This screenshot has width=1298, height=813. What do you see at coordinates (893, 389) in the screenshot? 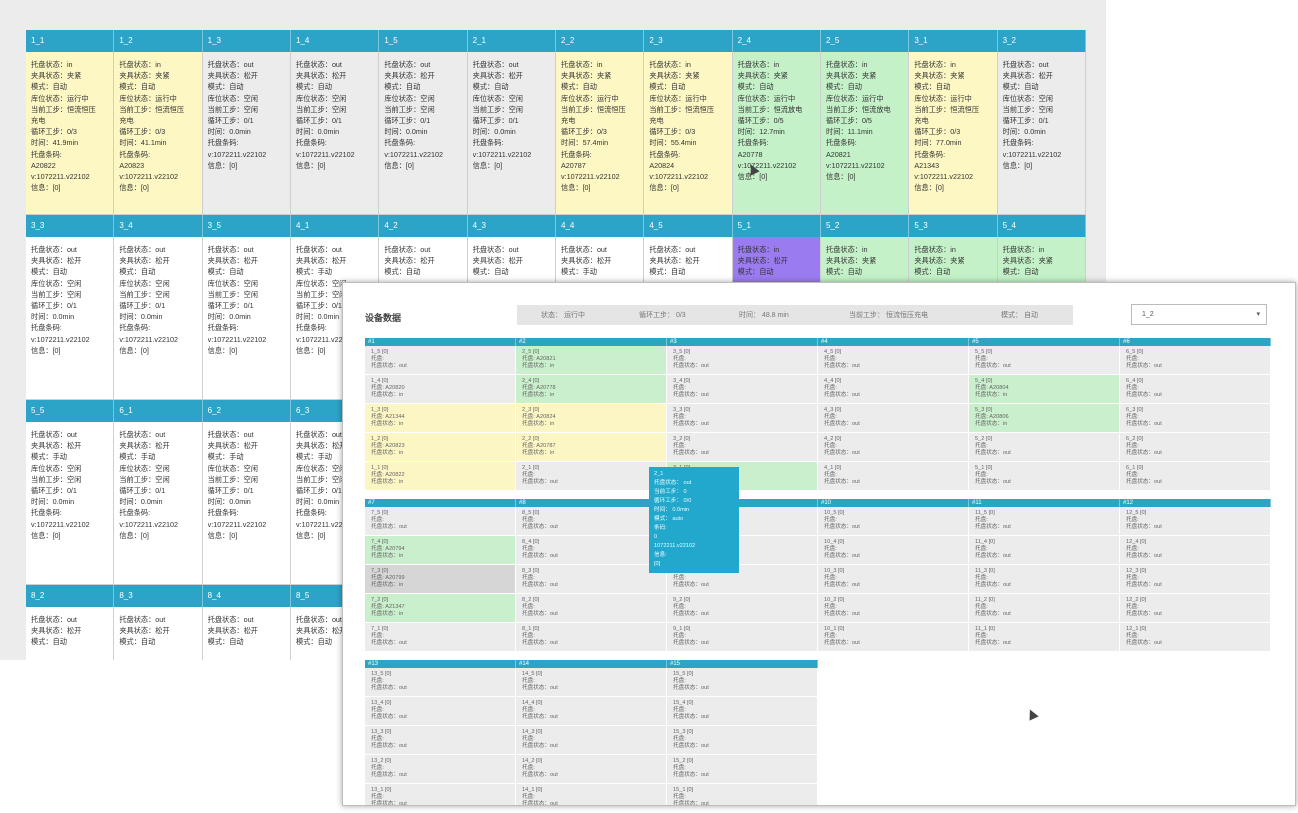
I see `device-cell: 4_4 [0] 托盘: 托盘状态：out` at bounding box center [893, 389].